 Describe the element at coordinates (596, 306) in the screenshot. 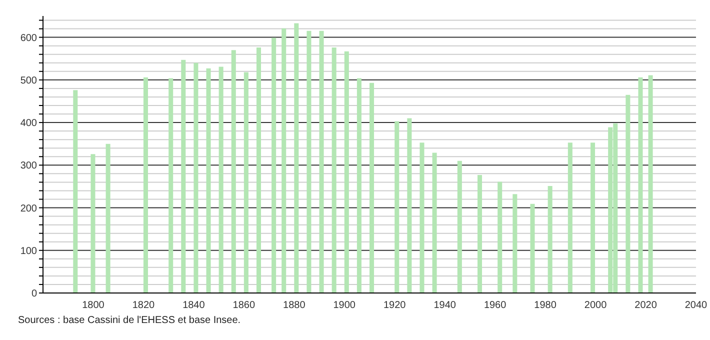

I see `x-tick-label: 2000` at that location.